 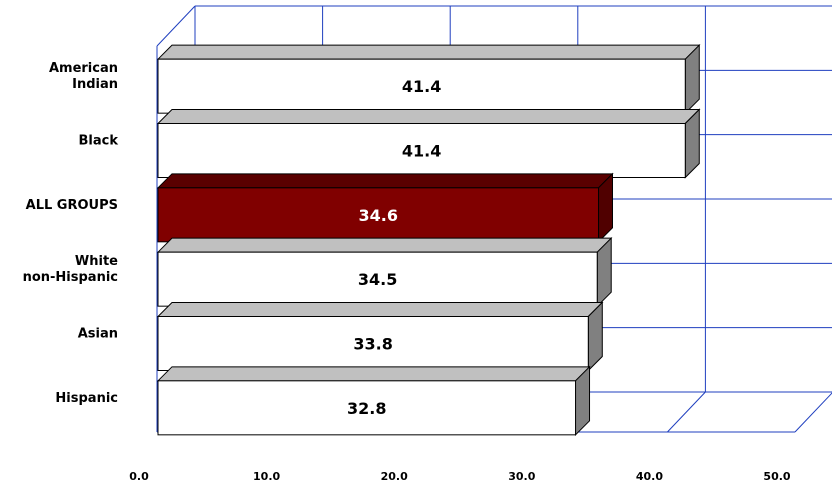 I want to click on category-label: Asian, so click(x=98, y=334).